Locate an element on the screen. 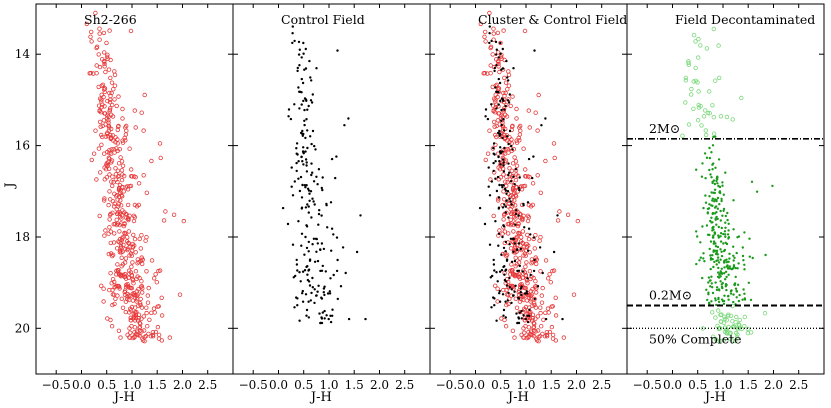 This screenshot has height=408, width=831. x-axis-label: J-H is located at coordinates (320, 397).